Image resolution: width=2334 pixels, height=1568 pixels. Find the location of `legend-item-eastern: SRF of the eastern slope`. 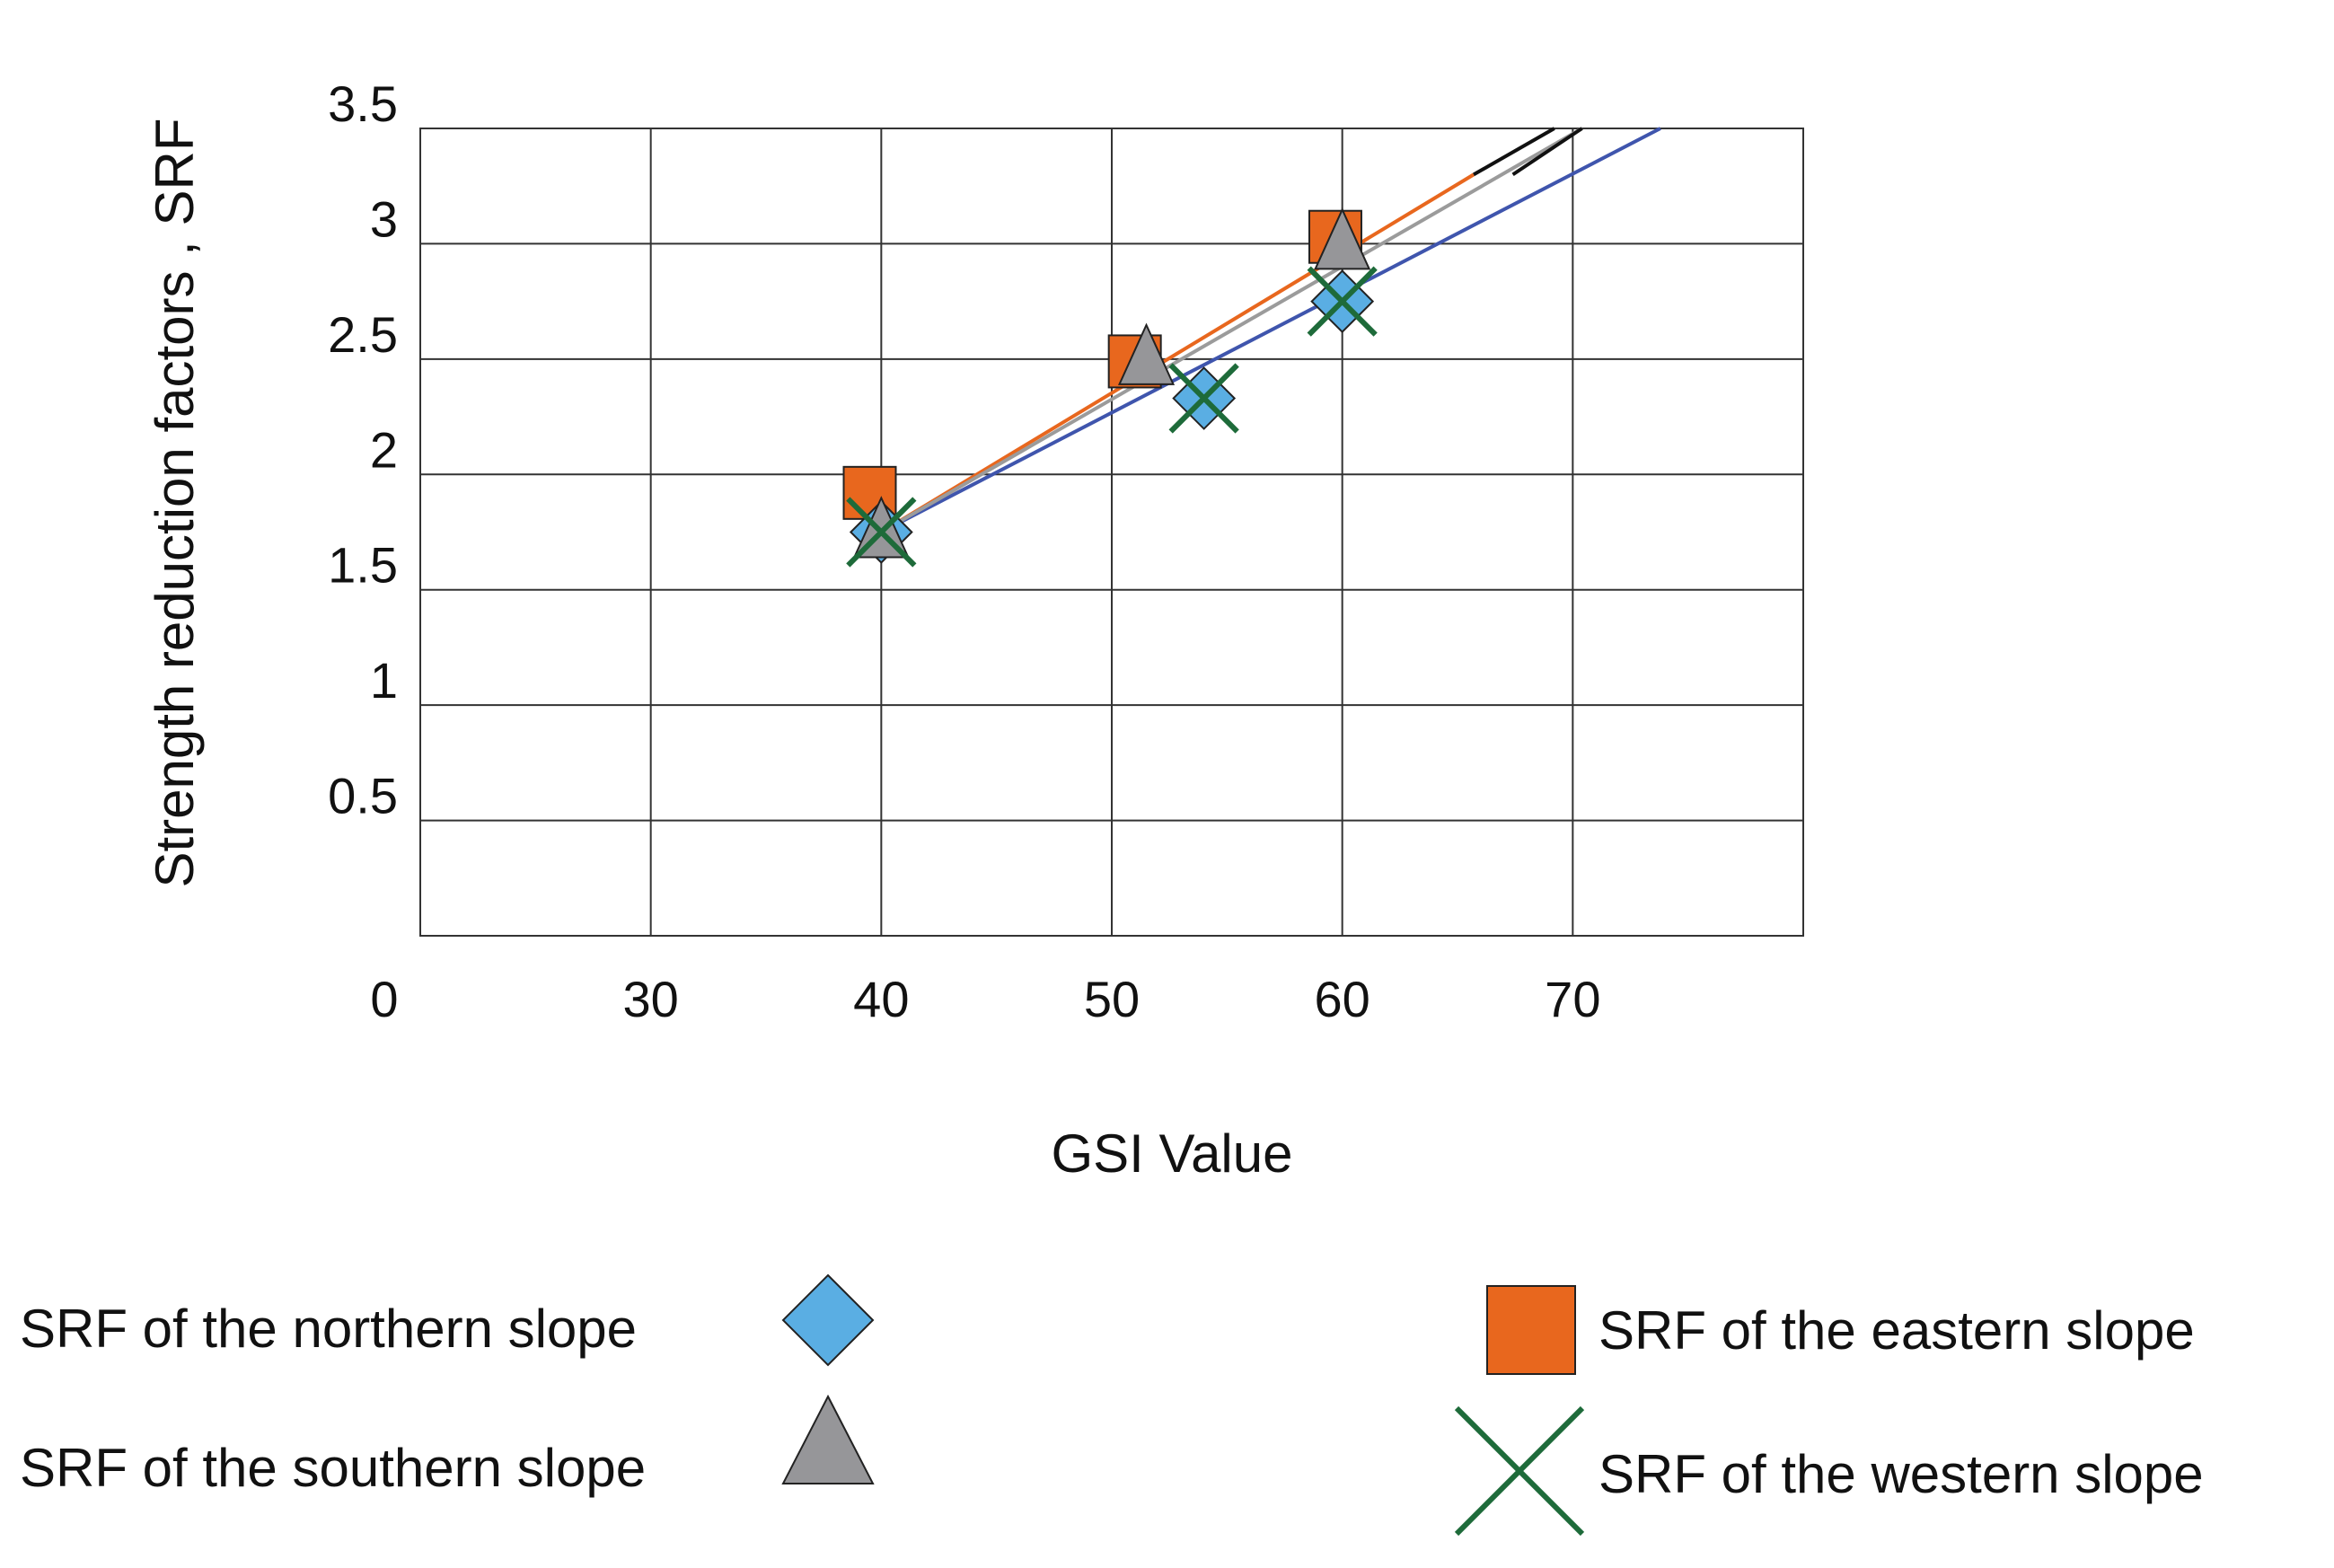

legend-item-eastern: SRF of the eastern slope is located at coordinates (1840, 1330).